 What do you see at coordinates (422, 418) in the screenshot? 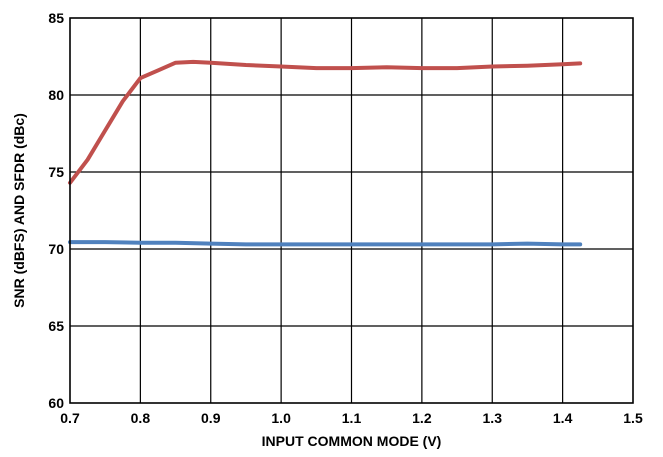
I see `x-tick-label: 1.2` at bounding box center [422, 418].